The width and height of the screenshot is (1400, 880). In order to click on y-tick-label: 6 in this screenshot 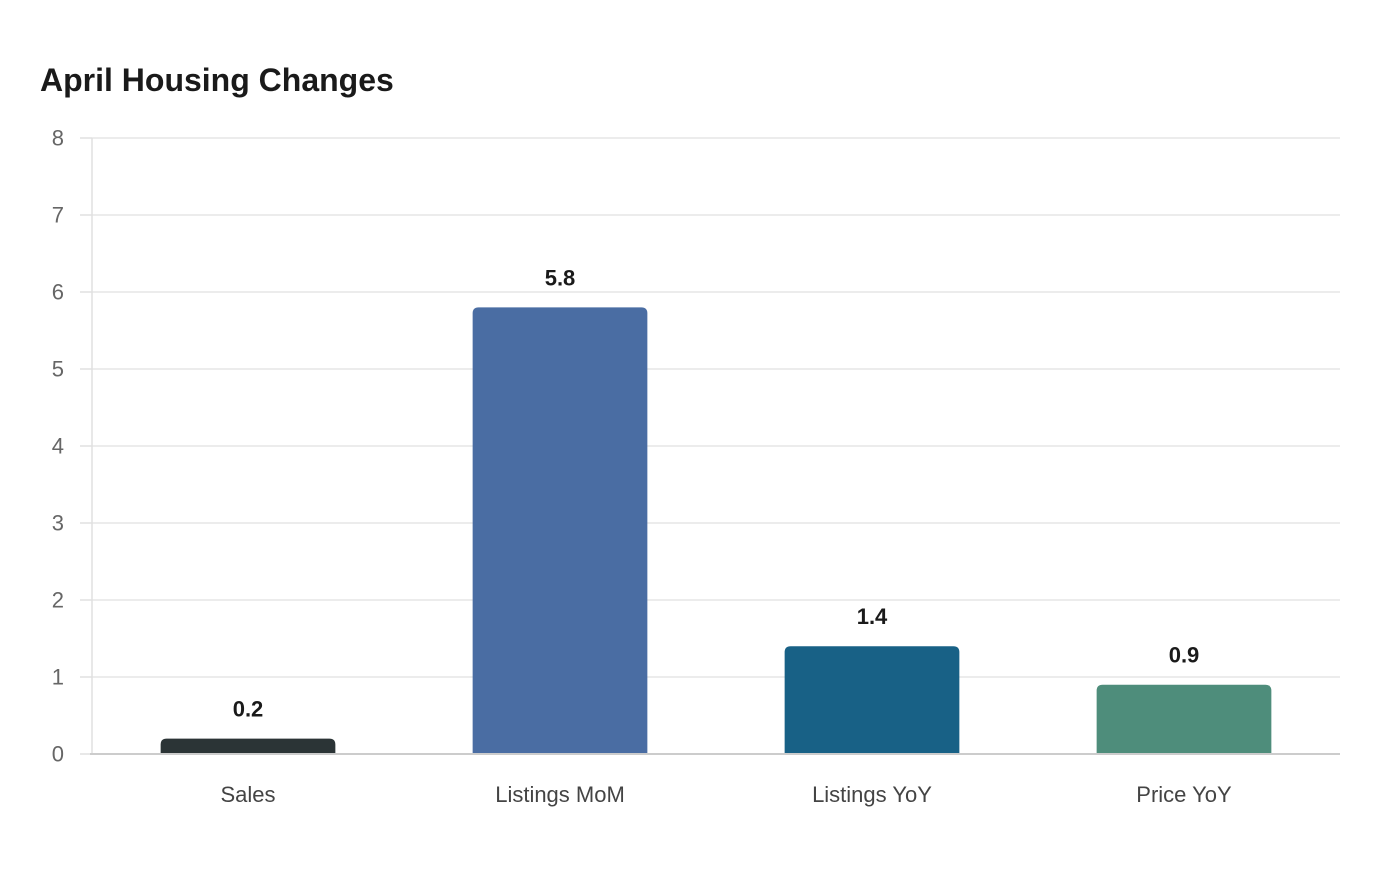, I will do `click(58, 292)`.